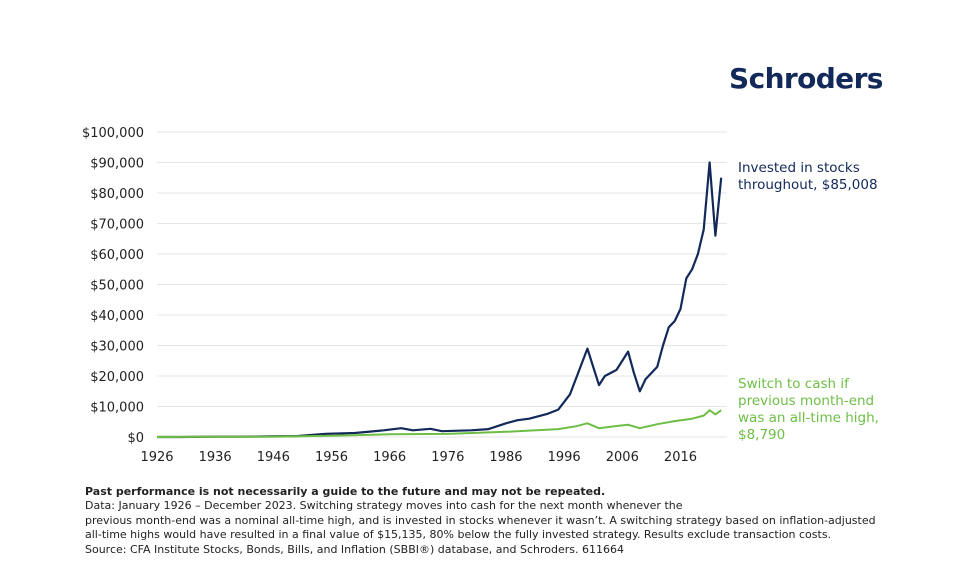 The width and height of the screenshot is (958, 573). I want to click on y-tick-label: $60,000, so click(117, 255).